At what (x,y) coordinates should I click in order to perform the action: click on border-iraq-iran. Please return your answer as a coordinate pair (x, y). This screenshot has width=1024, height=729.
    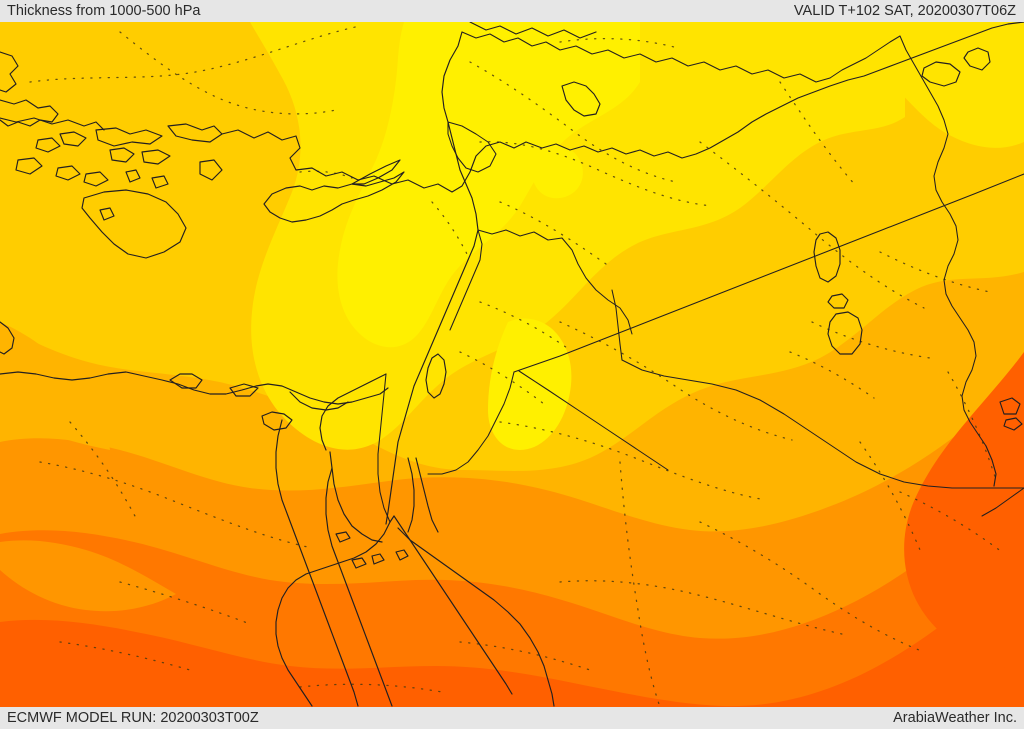
    Looking at the image, I should click on (943, 241).